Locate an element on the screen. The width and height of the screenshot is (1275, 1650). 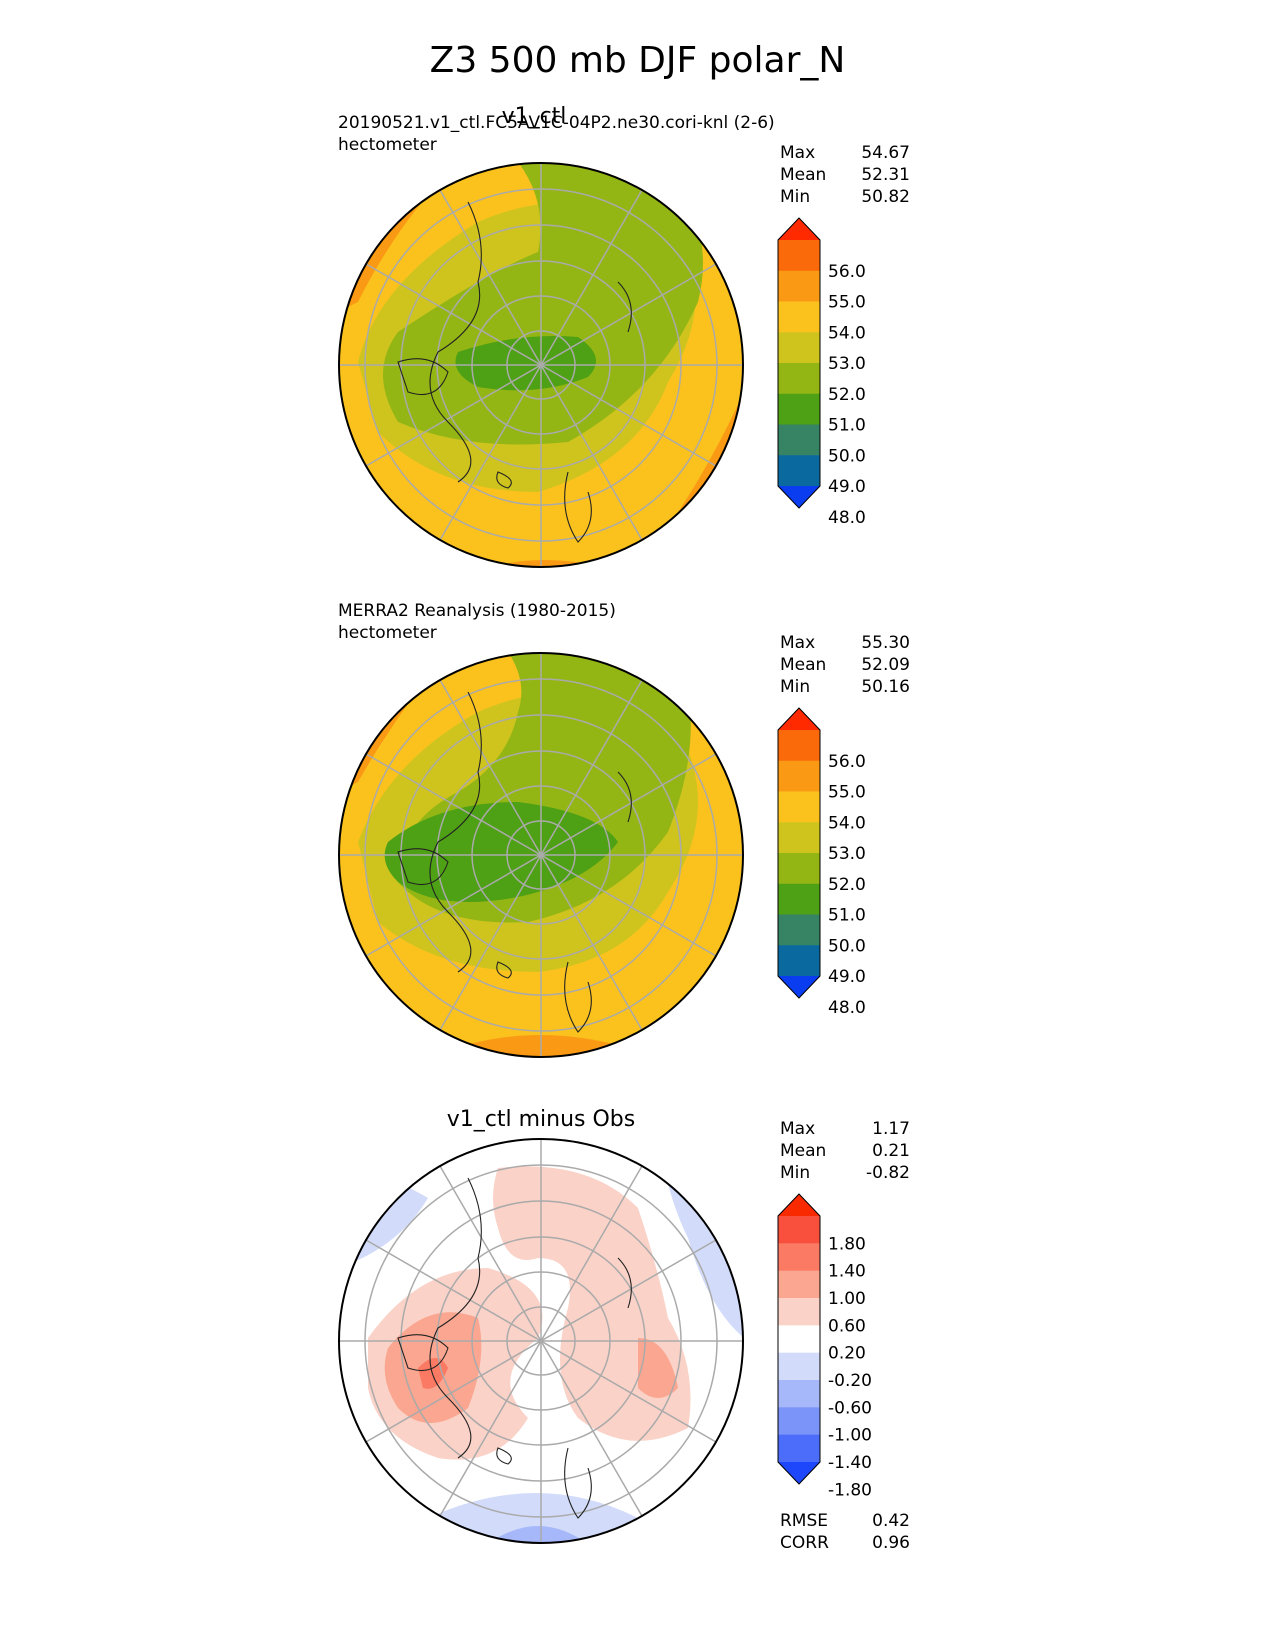
colorbar-tick-label: 1.00 is located at coordinates (847, 1299).